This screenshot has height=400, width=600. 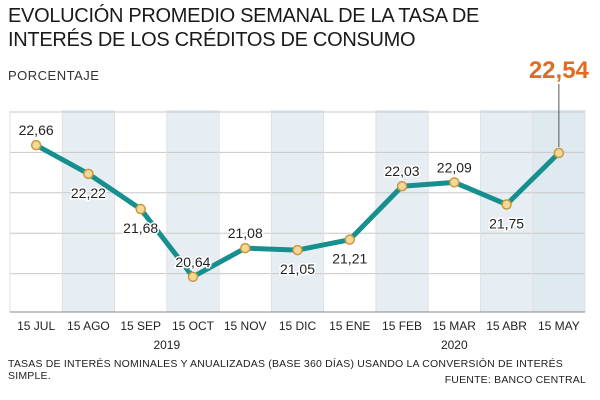 What do you see at coordinates (297, 269) in the screenshot?
I see `data-label: 21,05` at bounding box center [297, 269].